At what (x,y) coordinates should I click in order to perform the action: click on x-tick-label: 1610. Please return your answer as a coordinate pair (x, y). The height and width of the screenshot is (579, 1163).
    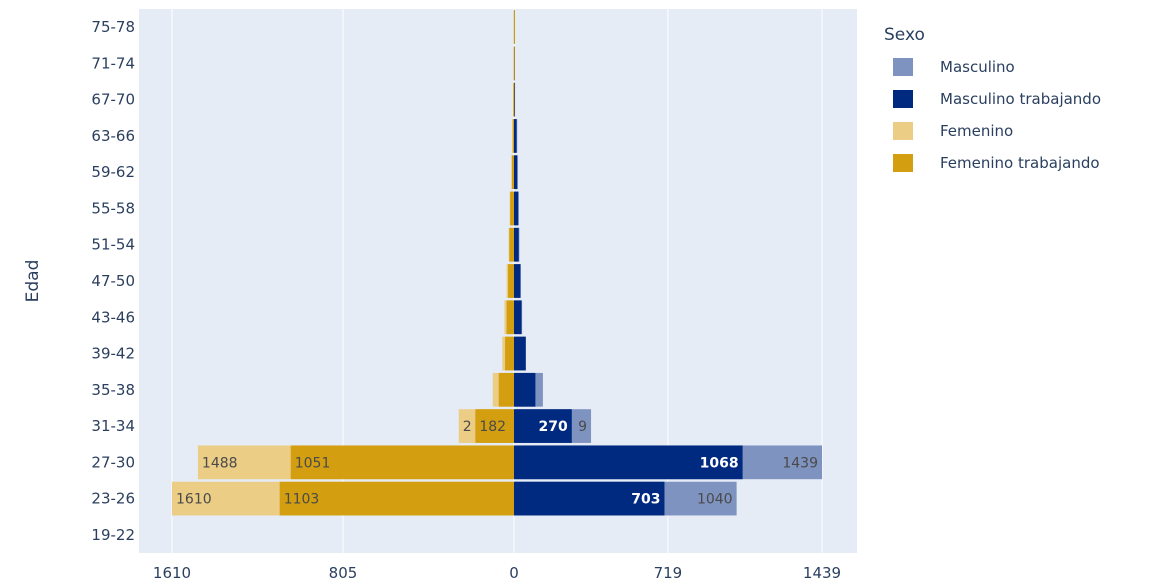
    Looking at the image, I should click on (172, 571).